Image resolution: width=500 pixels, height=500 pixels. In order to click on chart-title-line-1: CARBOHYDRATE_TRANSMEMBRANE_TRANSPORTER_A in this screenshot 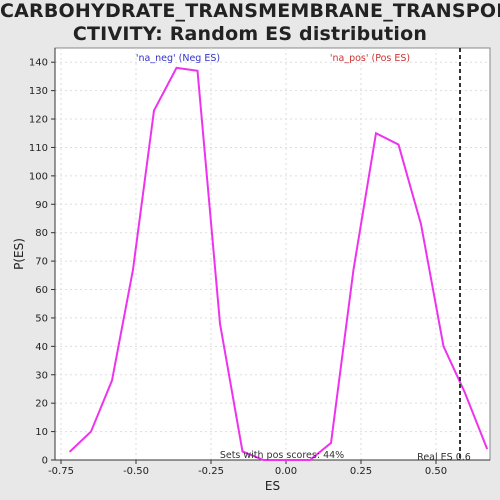, I will do `click(250, 11)`.